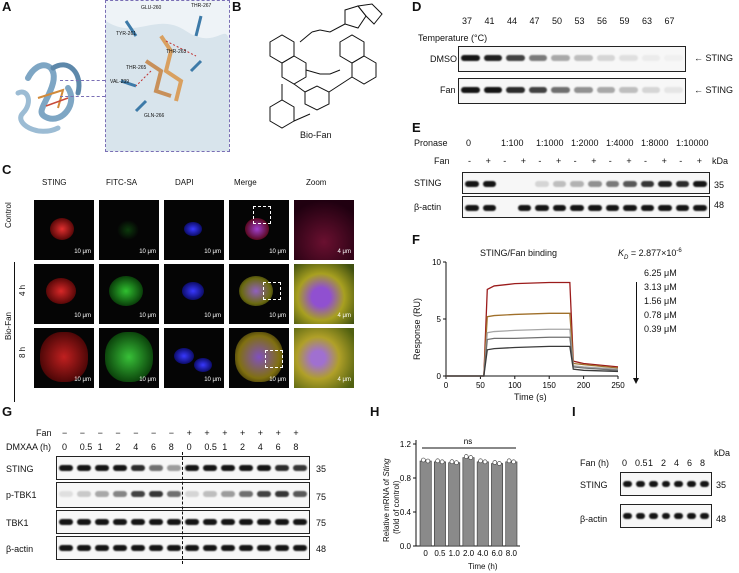  Describe the element at coordinates (29, 447) in the screenshot. I see `dmxaa-label: DMXAA (h)` at that location.